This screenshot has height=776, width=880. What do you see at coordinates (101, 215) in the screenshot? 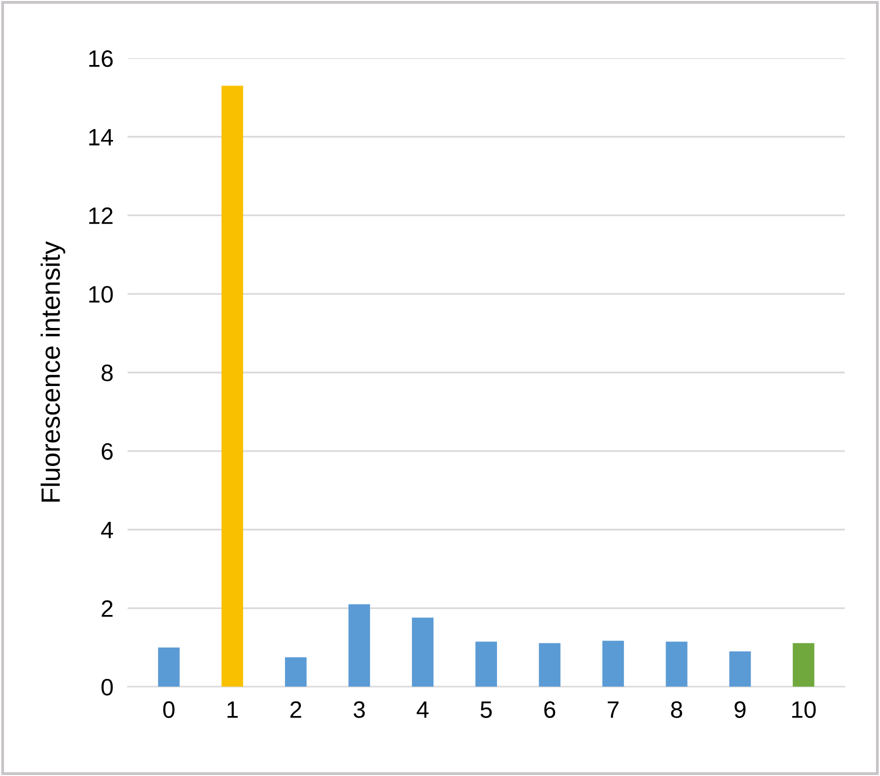
I see `y-tick-label: 12` at bounding box center [101, 215].